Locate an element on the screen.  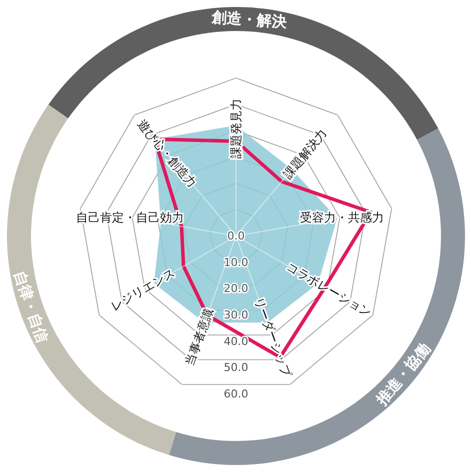
y-tick-label: 0.0 is located at coordinates (236, 236).